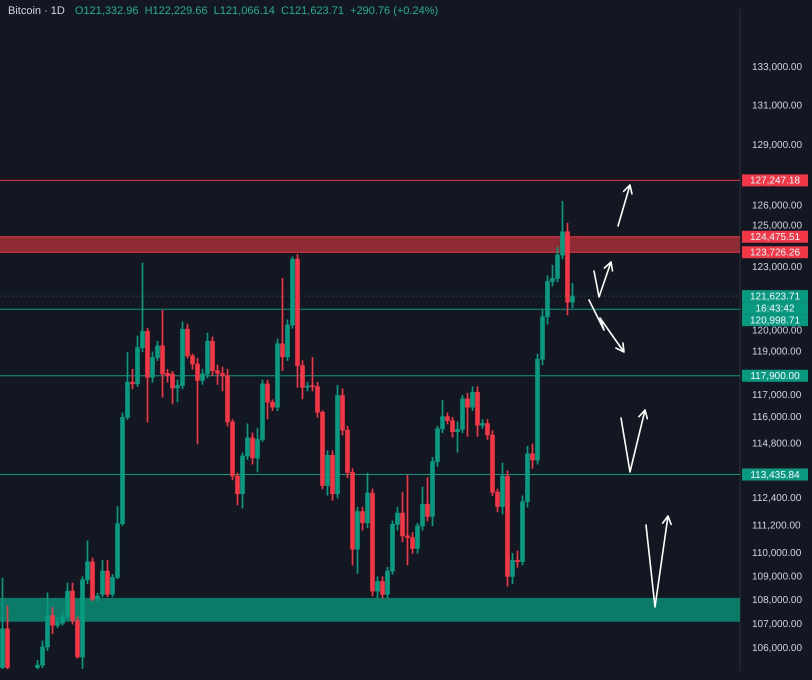 This screenshot has height=680, width=812. Describe the element at coordinates (775, 320) in the screenshot. I see `ref-line-label: 120,998.71` at that location.